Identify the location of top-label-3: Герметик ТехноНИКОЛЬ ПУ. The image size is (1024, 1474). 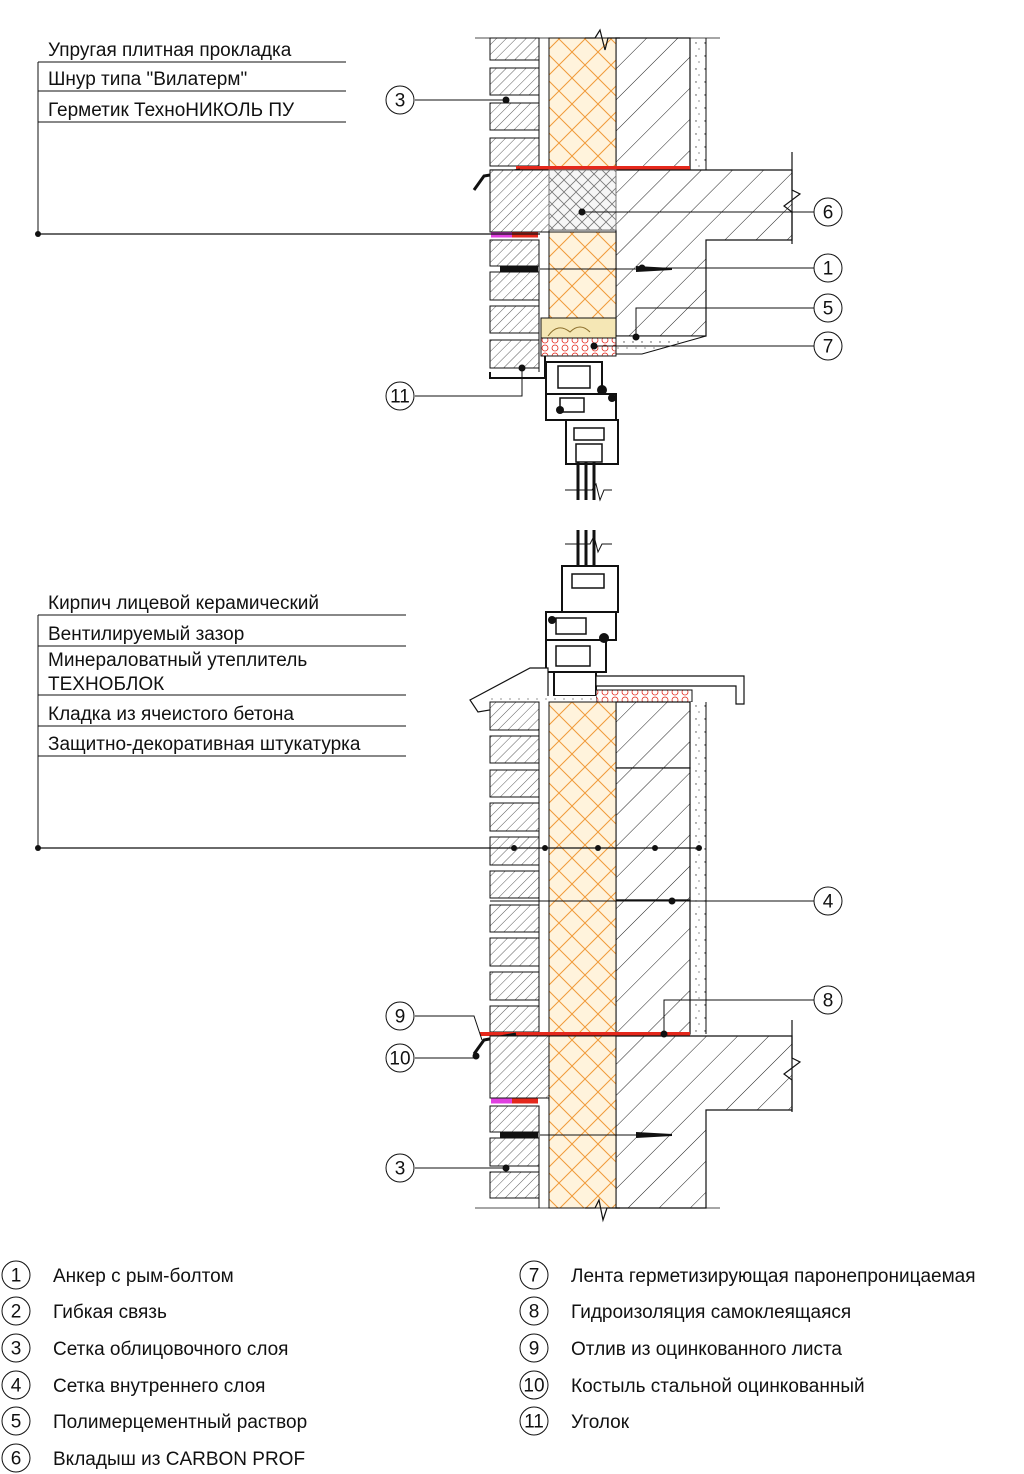
(171, 110).